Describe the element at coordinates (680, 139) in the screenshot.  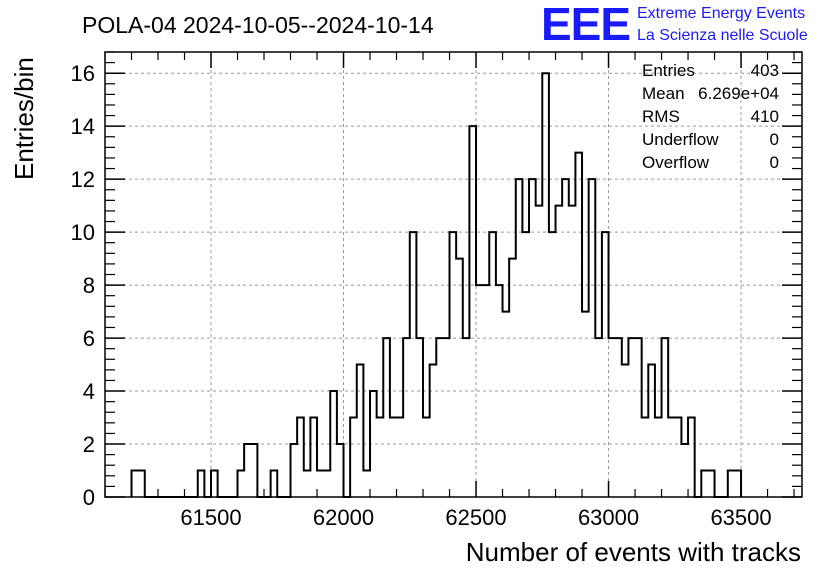
I see `stats-underflow-label: Underflow` at that location.